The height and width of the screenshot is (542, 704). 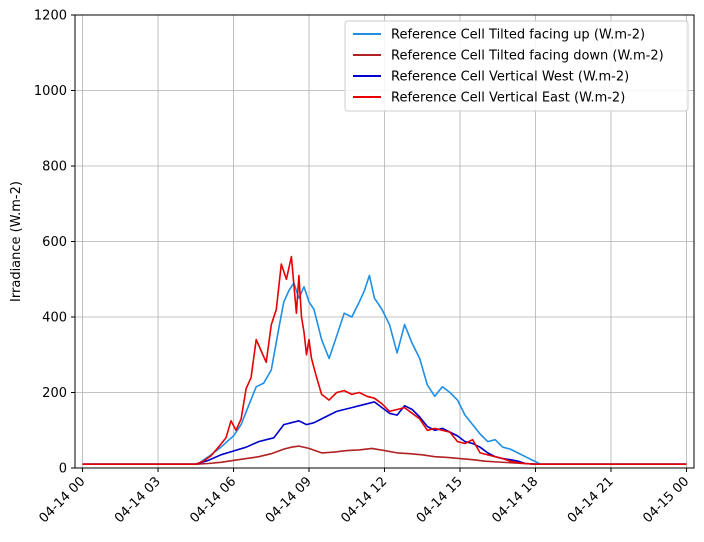 I want to click on y-axis: 0 200 400 600 800 1000 1200, so click(x=54, y=243).